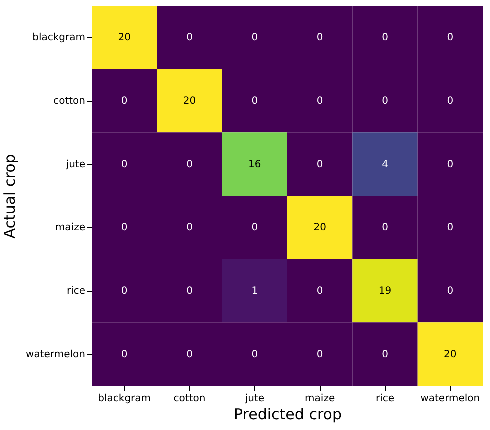 The image size is (490, 430). What do you see at coordinates (190, 399) in the screenshot?
I see `x-tick-label: cotton` at bounding box center [190, 399].